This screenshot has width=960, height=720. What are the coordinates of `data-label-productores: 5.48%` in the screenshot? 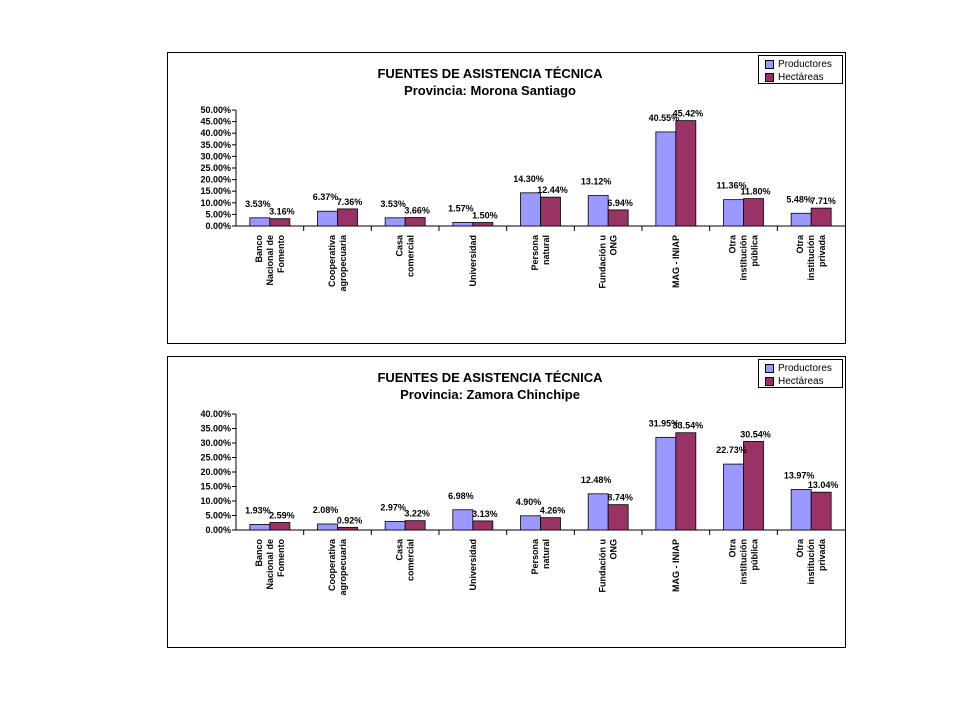 It's located at (799, 199).